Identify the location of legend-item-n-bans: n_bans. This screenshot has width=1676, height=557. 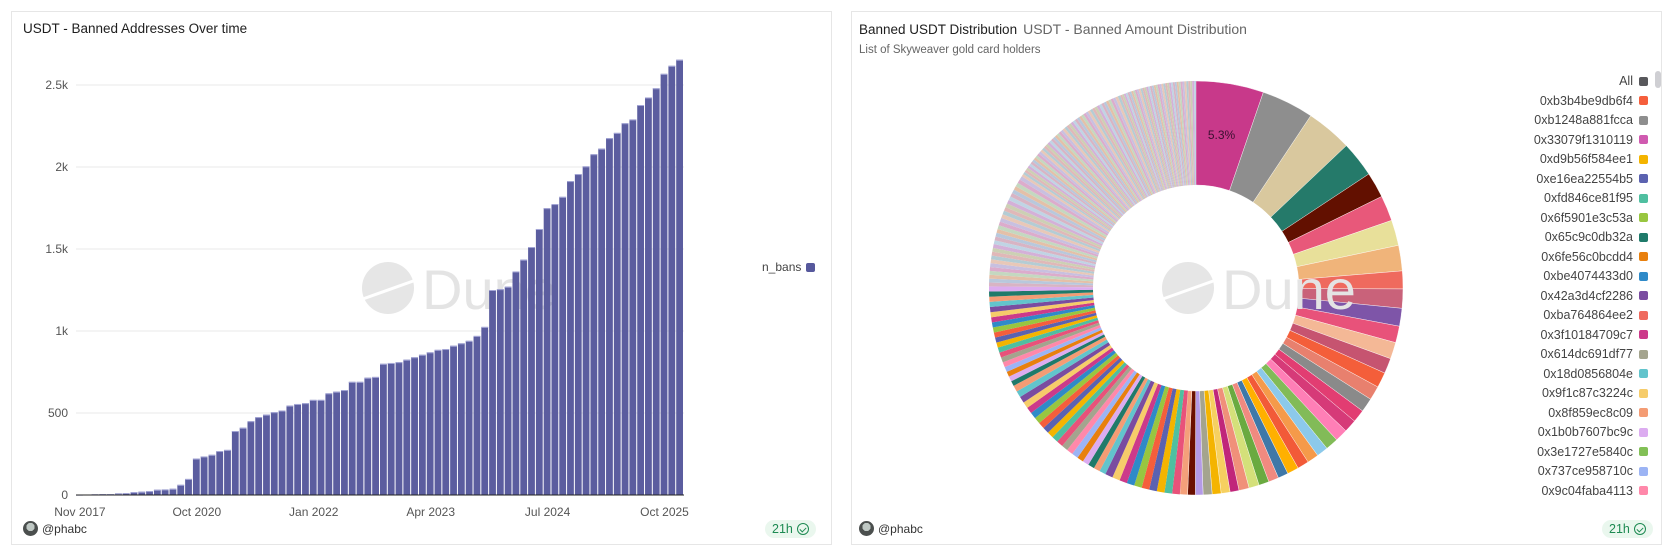
(789, 267).